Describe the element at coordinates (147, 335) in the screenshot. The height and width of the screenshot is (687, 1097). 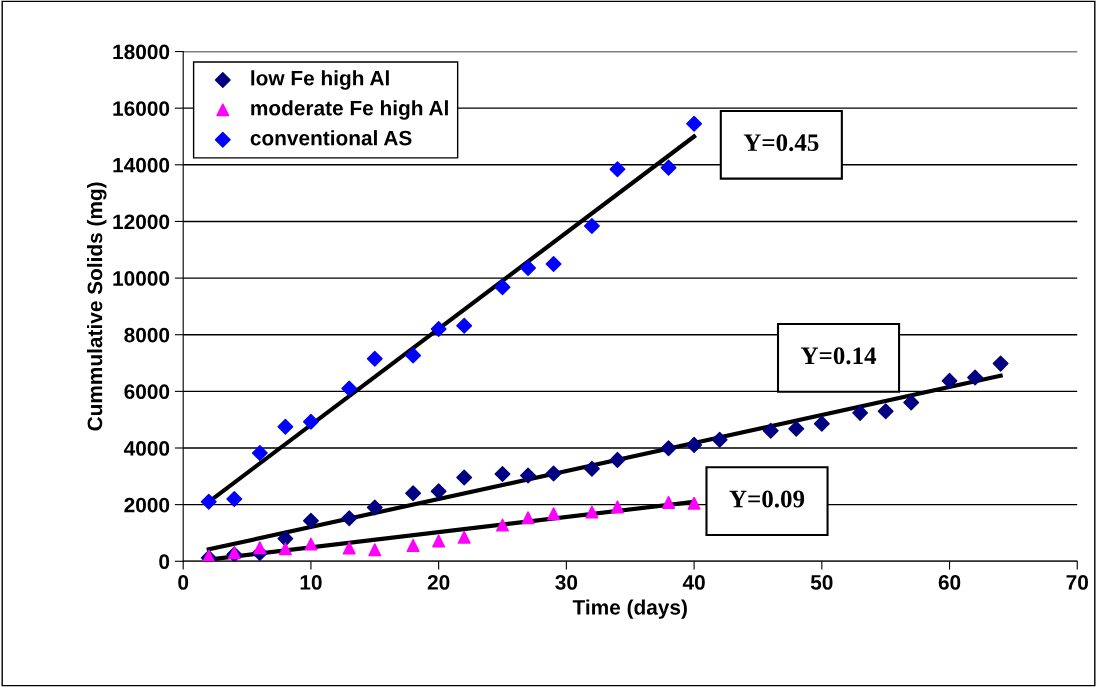
I see `y-tick-label: 8000` at that location.